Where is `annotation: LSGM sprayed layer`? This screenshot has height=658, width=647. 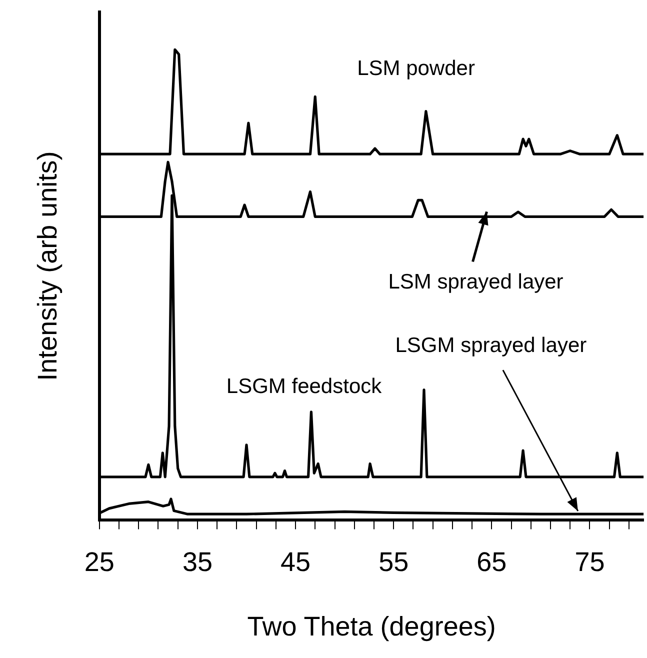
annotation: LSGM sprayed layer is located at coordinates (491, 345).